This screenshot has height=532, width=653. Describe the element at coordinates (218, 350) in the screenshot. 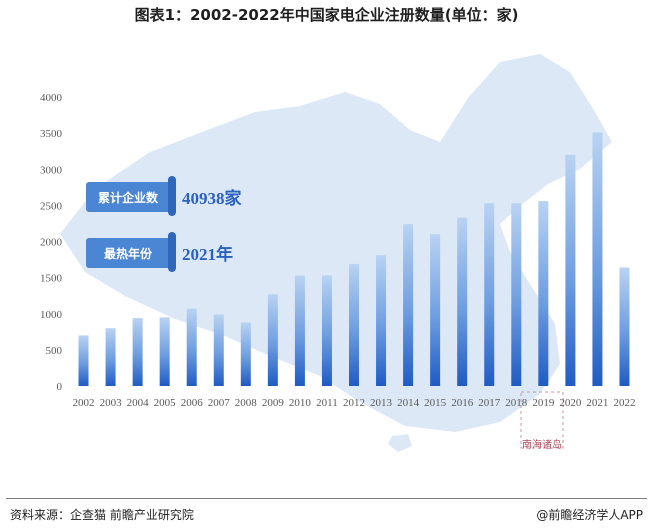

I see `bar-2007` at that location.